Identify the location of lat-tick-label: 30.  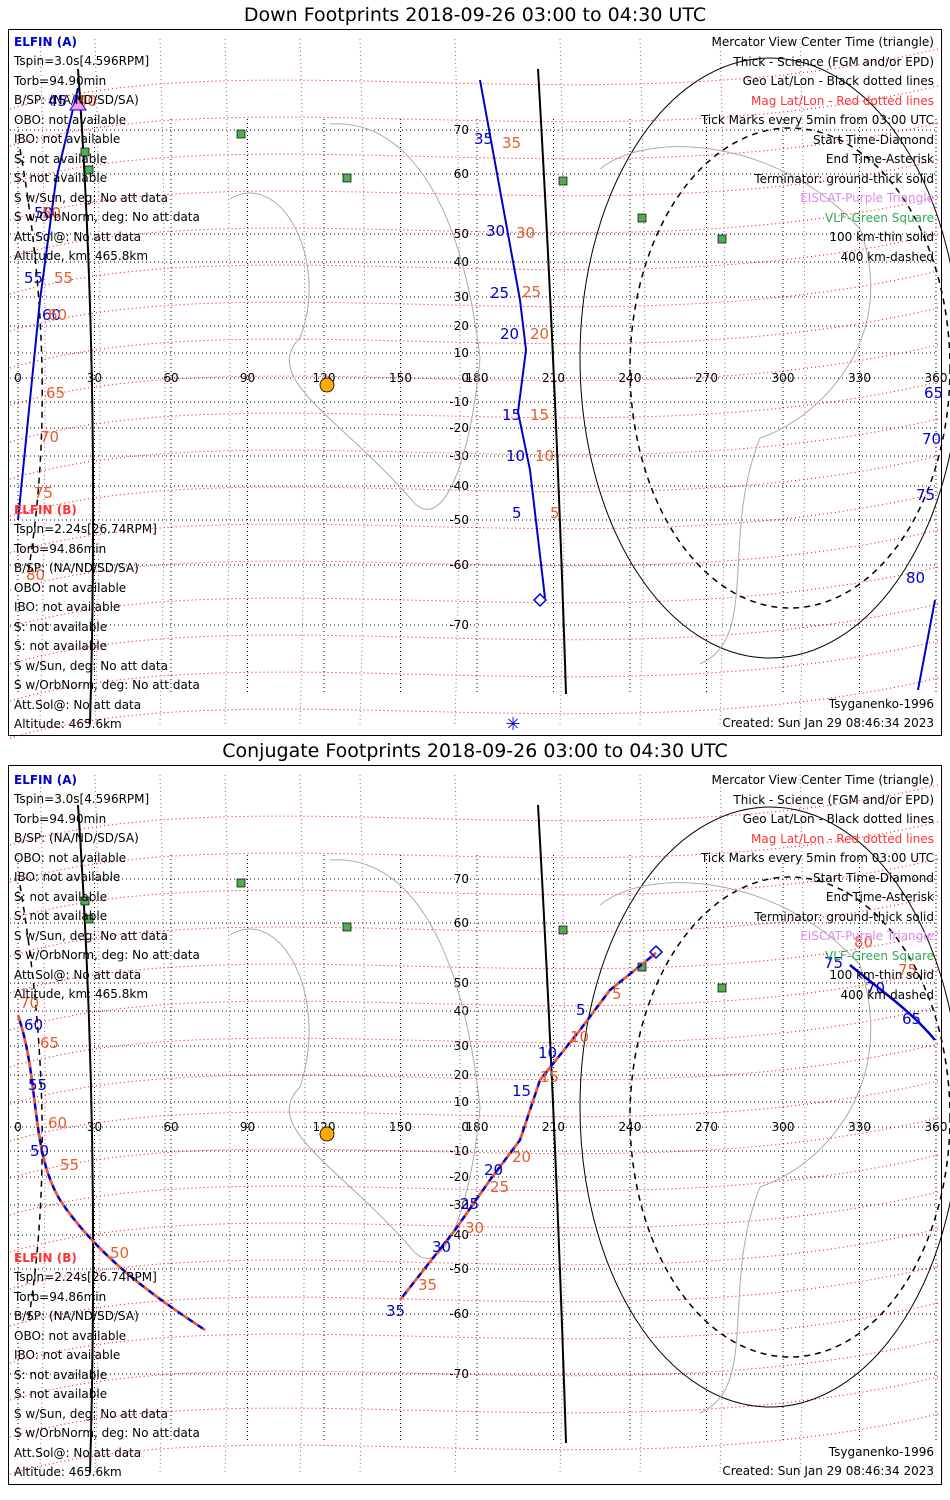
(461, 297).